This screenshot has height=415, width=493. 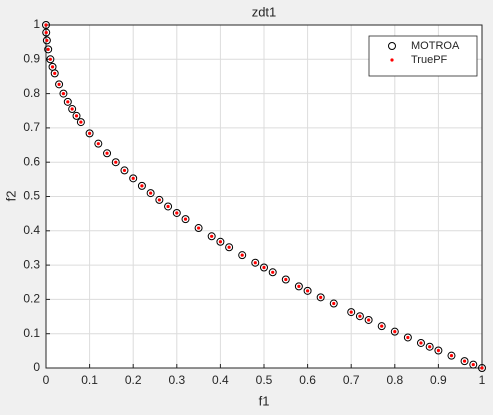 What do you see at coordinates (31, 196) in the screenshot?
I see `y-tick-label: 0.5` at bounding box center [31, 196].